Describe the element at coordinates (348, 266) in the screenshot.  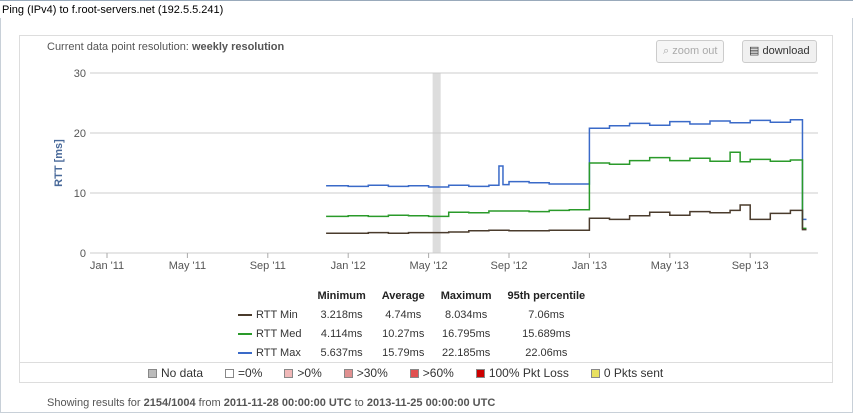
I see `x-tick-label: Jan '12` at that location.